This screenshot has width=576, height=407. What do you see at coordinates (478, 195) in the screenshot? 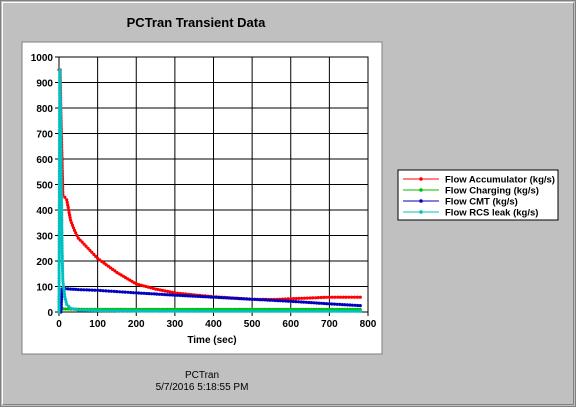
I see `legend-box` at bounding box center [478, 195].